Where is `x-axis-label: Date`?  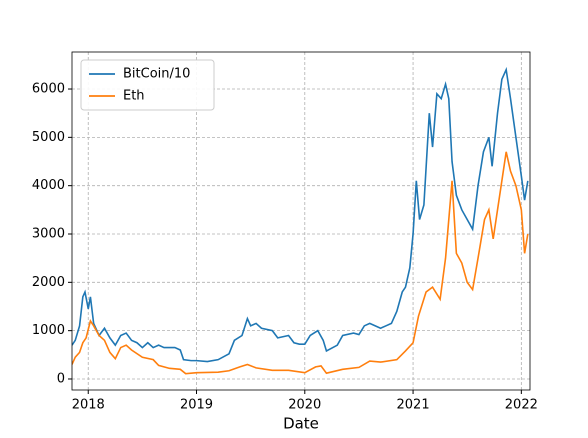 x-axis-label: Date is located at coordinates (301, 424).